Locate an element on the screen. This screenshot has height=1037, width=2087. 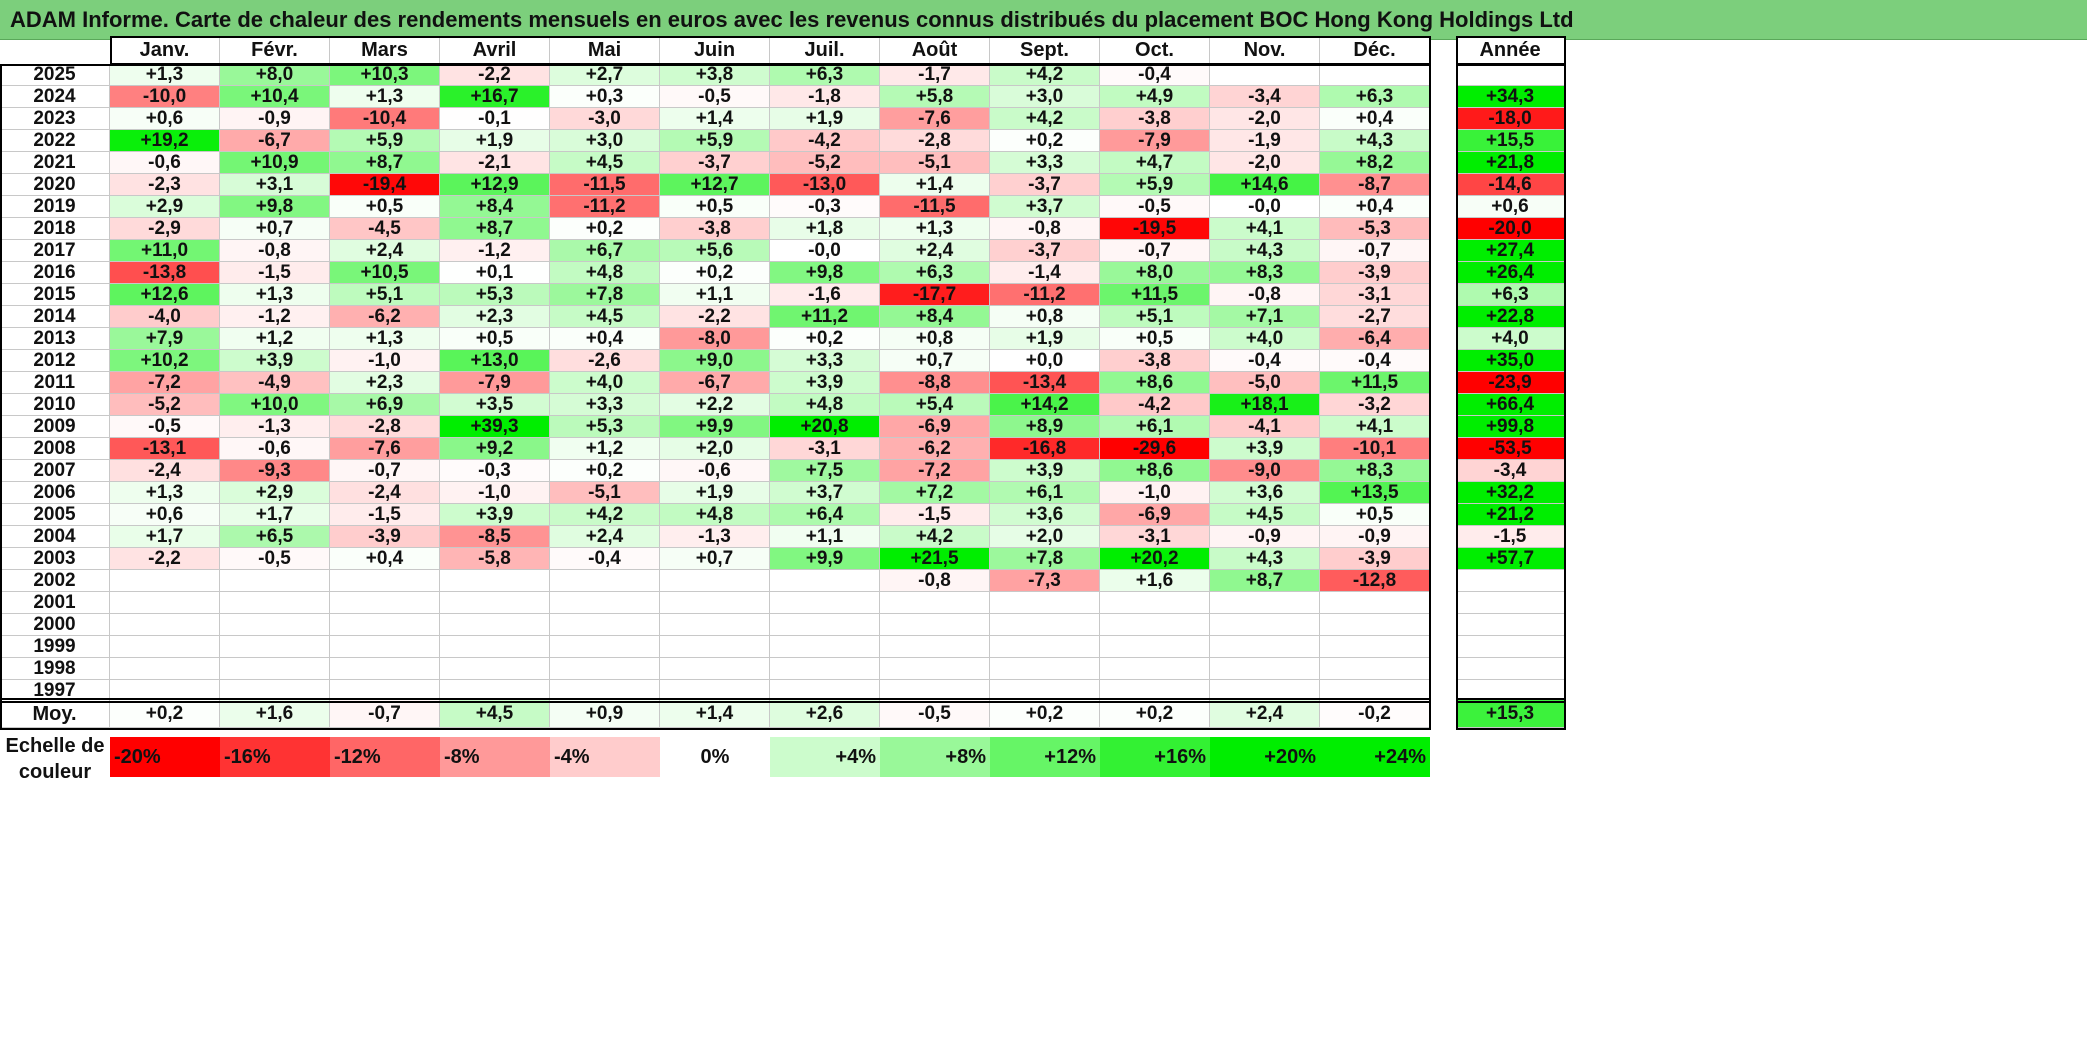
heatmap-cell: +9,0 is located at coordinates (715, 361).